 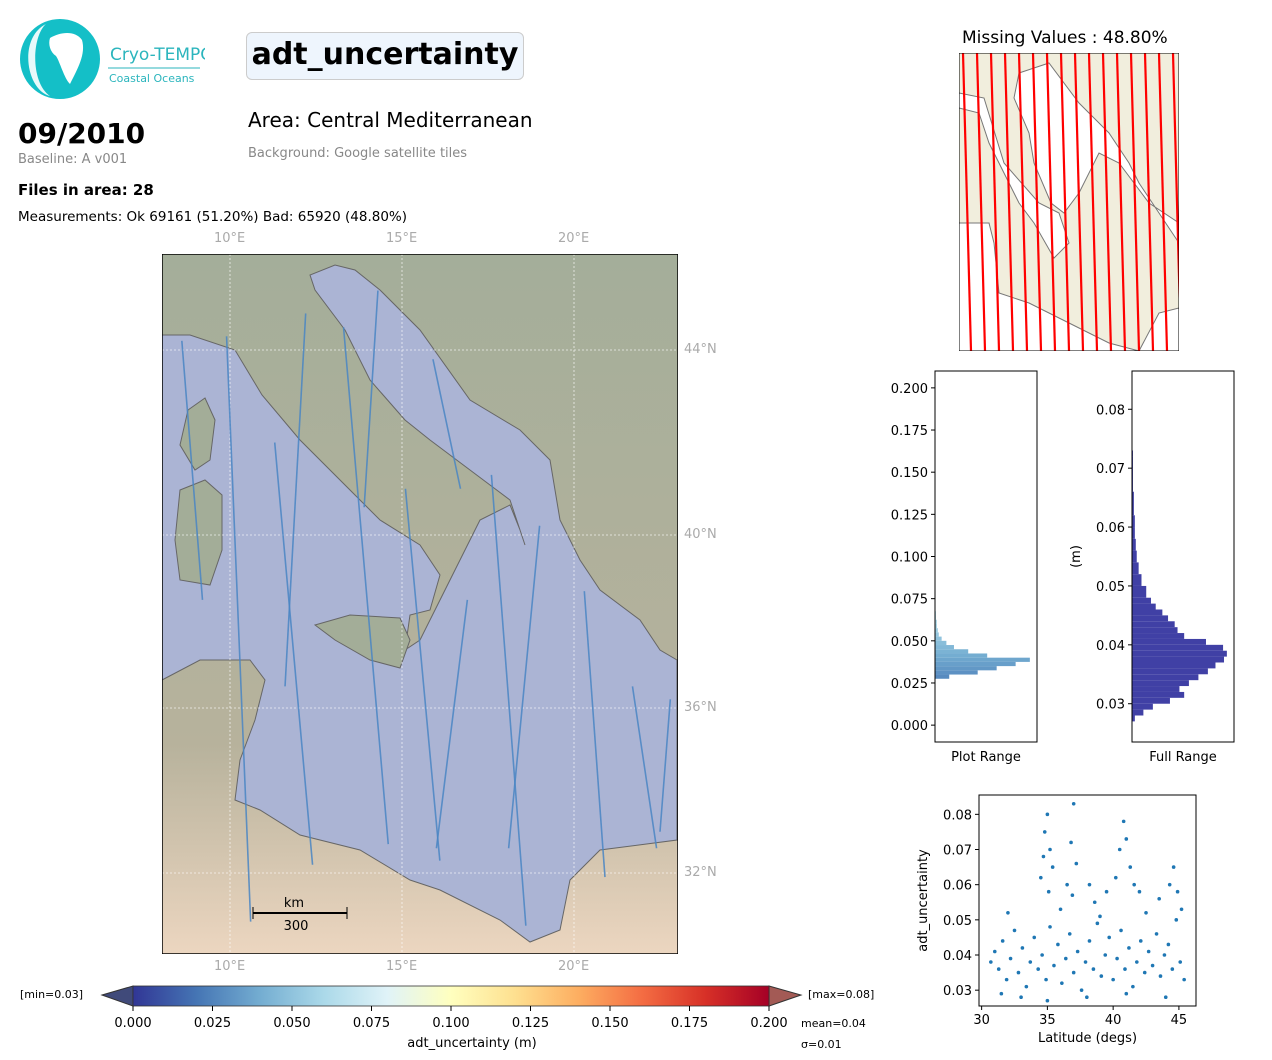 What do you see at coordinates (957, 991) in the screenshot?
I see `y-tick-label: 0.03` at bounding box center [957, 991].